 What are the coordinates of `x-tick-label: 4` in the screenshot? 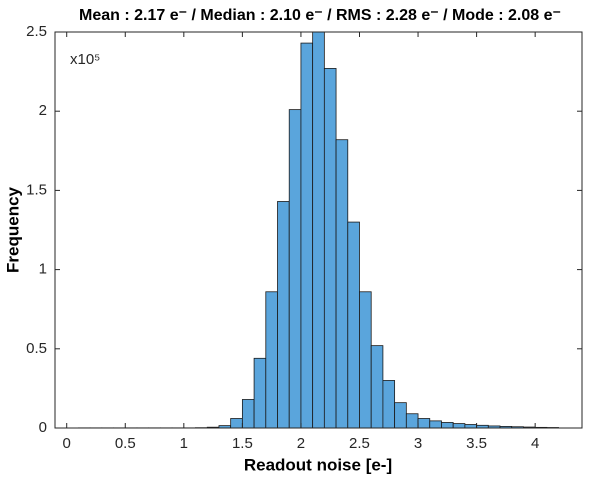 It's located at (535, 443).